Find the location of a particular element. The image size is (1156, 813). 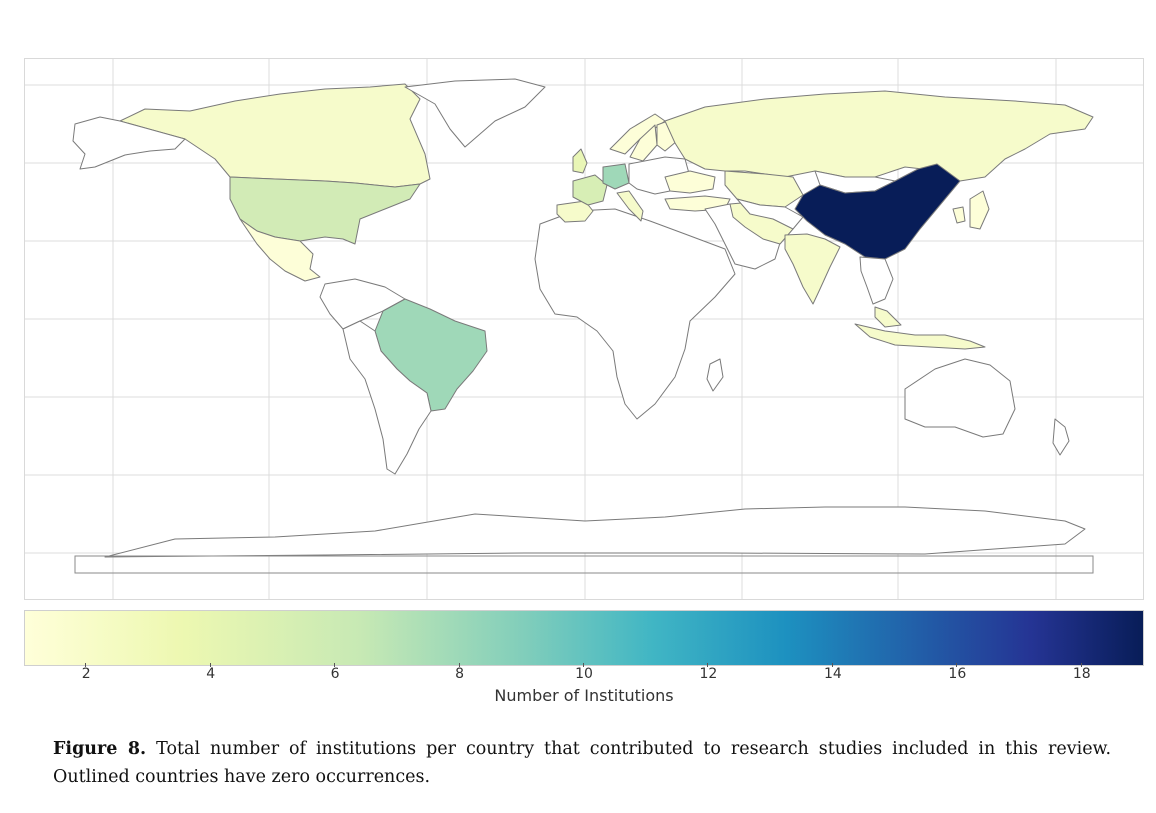

country-se-asia is located at coordinates (876, 280).